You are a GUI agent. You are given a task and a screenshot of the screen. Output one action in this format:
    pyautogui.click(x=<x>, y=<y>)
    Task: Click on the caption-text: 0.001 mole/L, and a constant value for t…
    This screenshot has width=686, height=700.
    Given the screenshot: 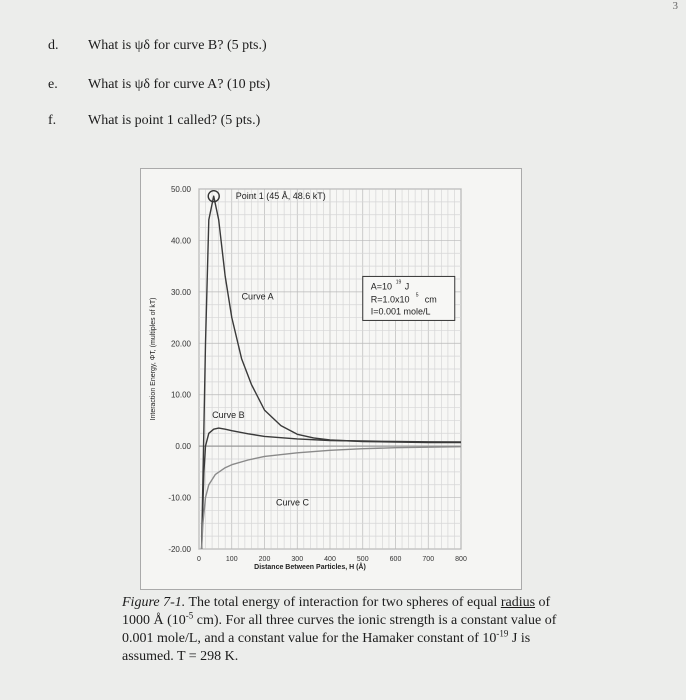 What is the action you would take?
    pyautogui.click(x=309, y=638)
    